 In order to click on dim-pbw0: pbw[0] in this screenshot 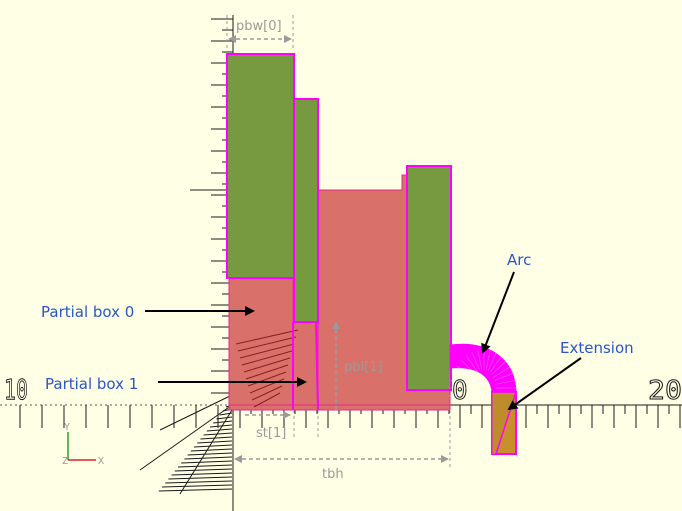, I will do `click(260, 32)`.